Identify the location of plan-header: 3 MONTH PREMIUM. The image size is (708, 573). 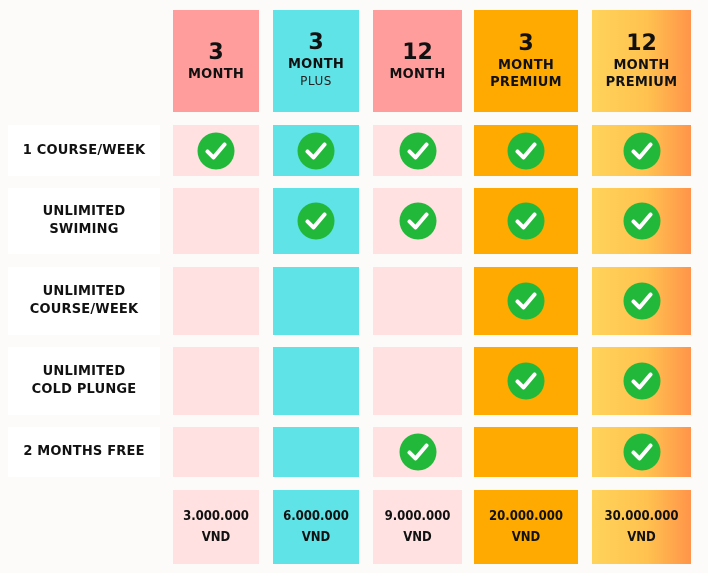
(526, 61).